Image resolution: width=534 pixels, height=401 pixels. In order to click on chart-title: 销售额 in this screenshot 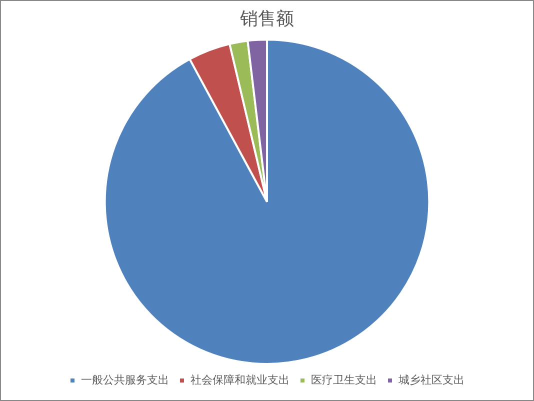, I will do `click(266, 19)`.